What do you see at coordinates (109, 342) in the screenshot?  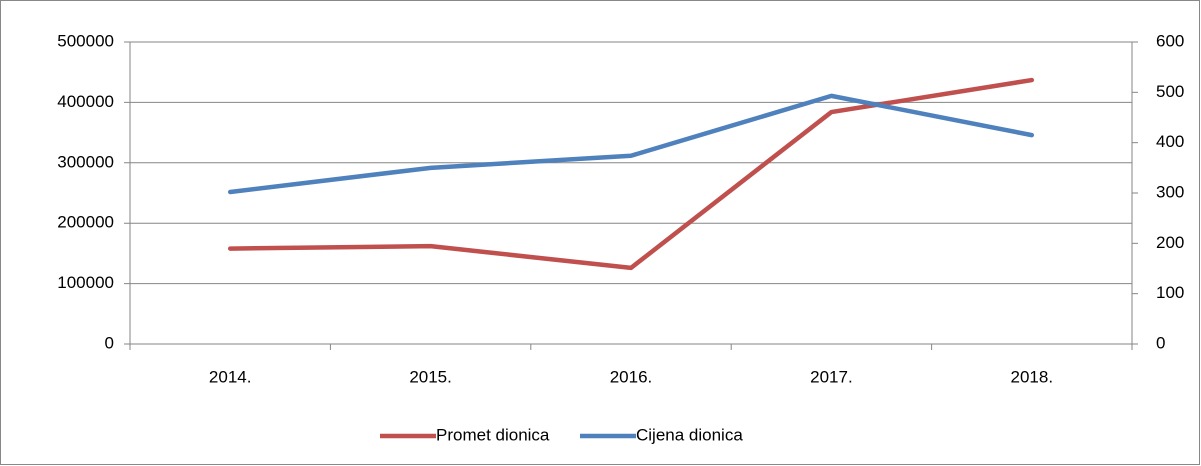 I see `y-tick-label: 0` at bounding box center [109, 342].